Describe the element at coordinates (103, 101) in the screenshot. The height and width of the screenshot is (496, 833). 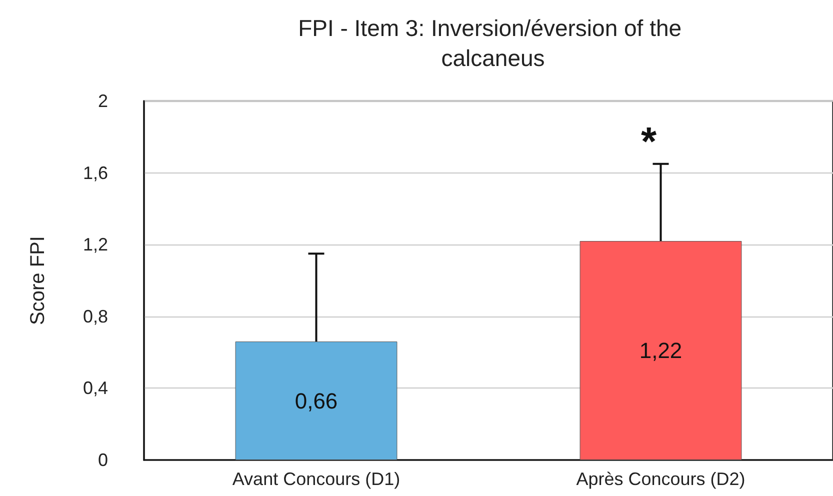
I see `y-tick-label: 2` at that location.